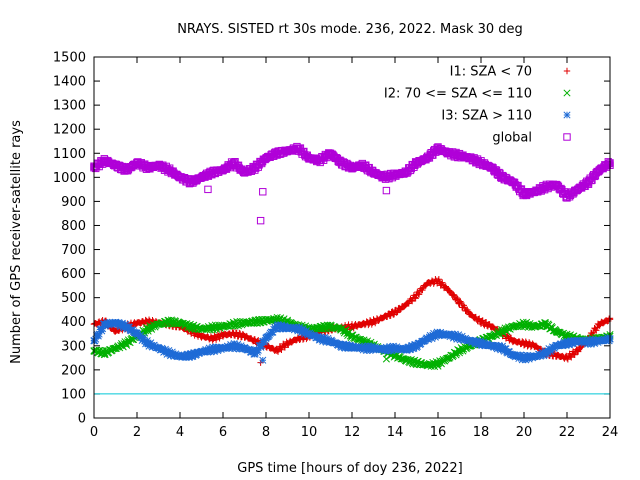  What do you see at coordinates (610, 432) in the screenshot?
I see `x-tick-label: 24` at bounding box center [610, 432].